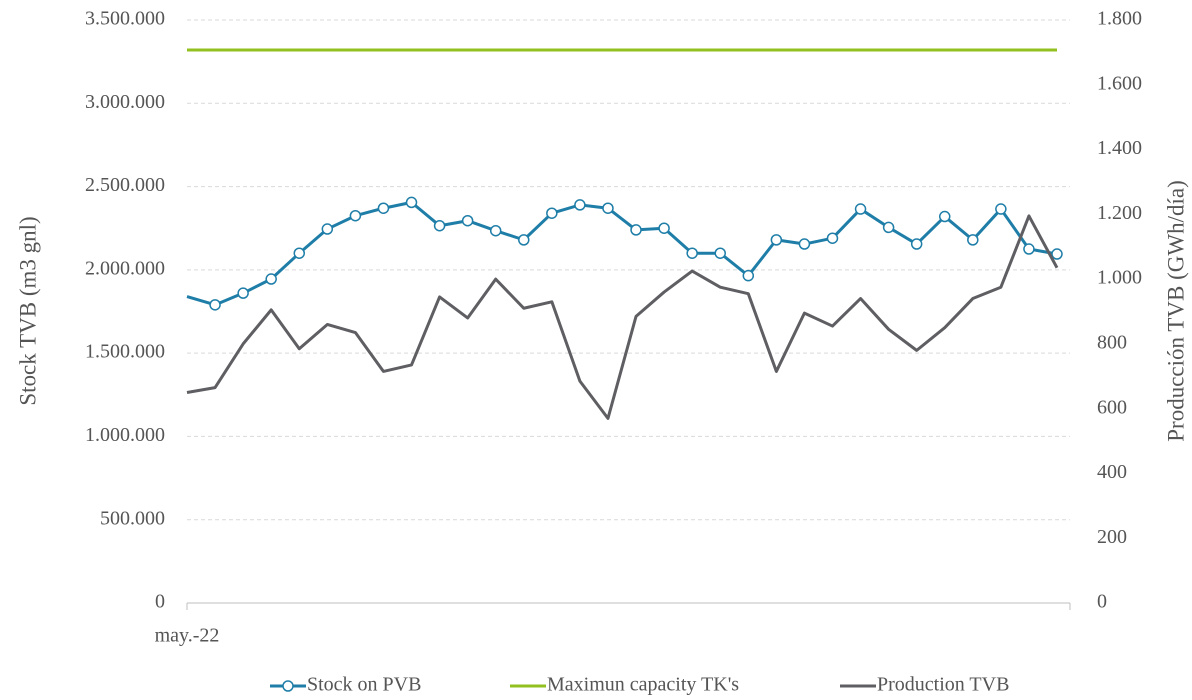  What do you see at coordinates (643, 685) in the screenshot?
I see `legend-label: Maximun capacity TK's` at bounding box center [643, 685].